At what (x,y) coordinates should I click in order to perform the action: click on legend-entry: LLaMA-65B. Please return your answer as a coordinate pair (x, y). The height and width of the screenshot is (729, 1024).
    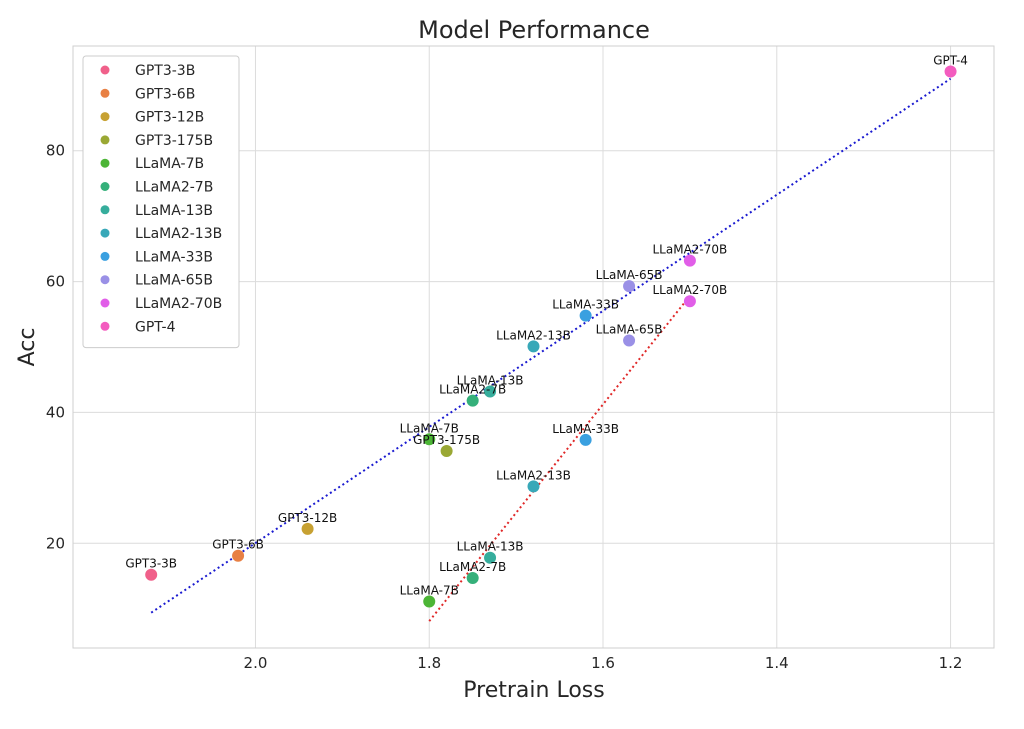
    Looking at the image, I should click on (174, 281).